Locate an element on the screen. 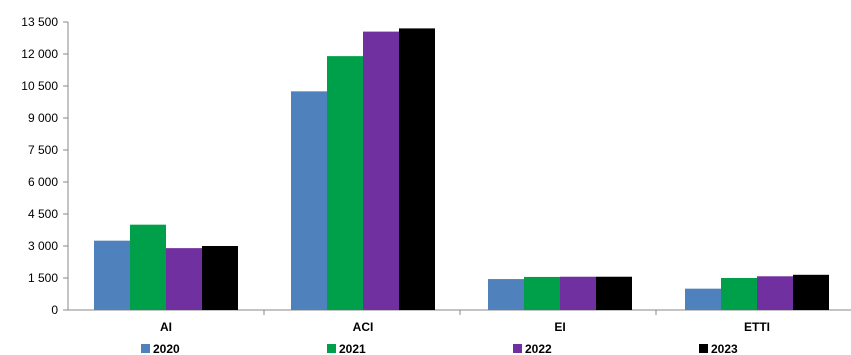 This screenshot has width=851, height=355. legend-item-2020: 2020 is located at coordinates (160, 348).